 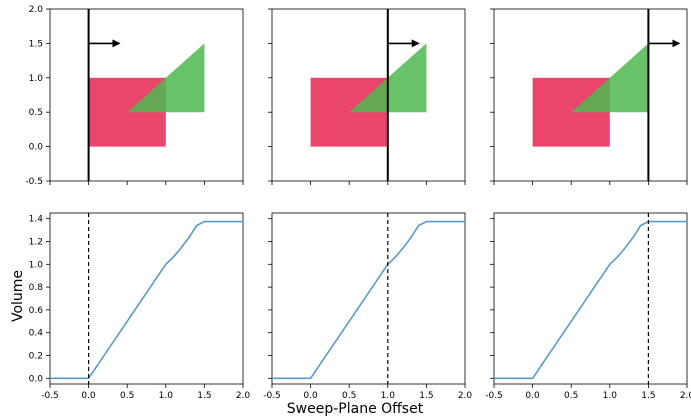 I want to click on y-tick-label: 0.4, so click(x=36, y=334).